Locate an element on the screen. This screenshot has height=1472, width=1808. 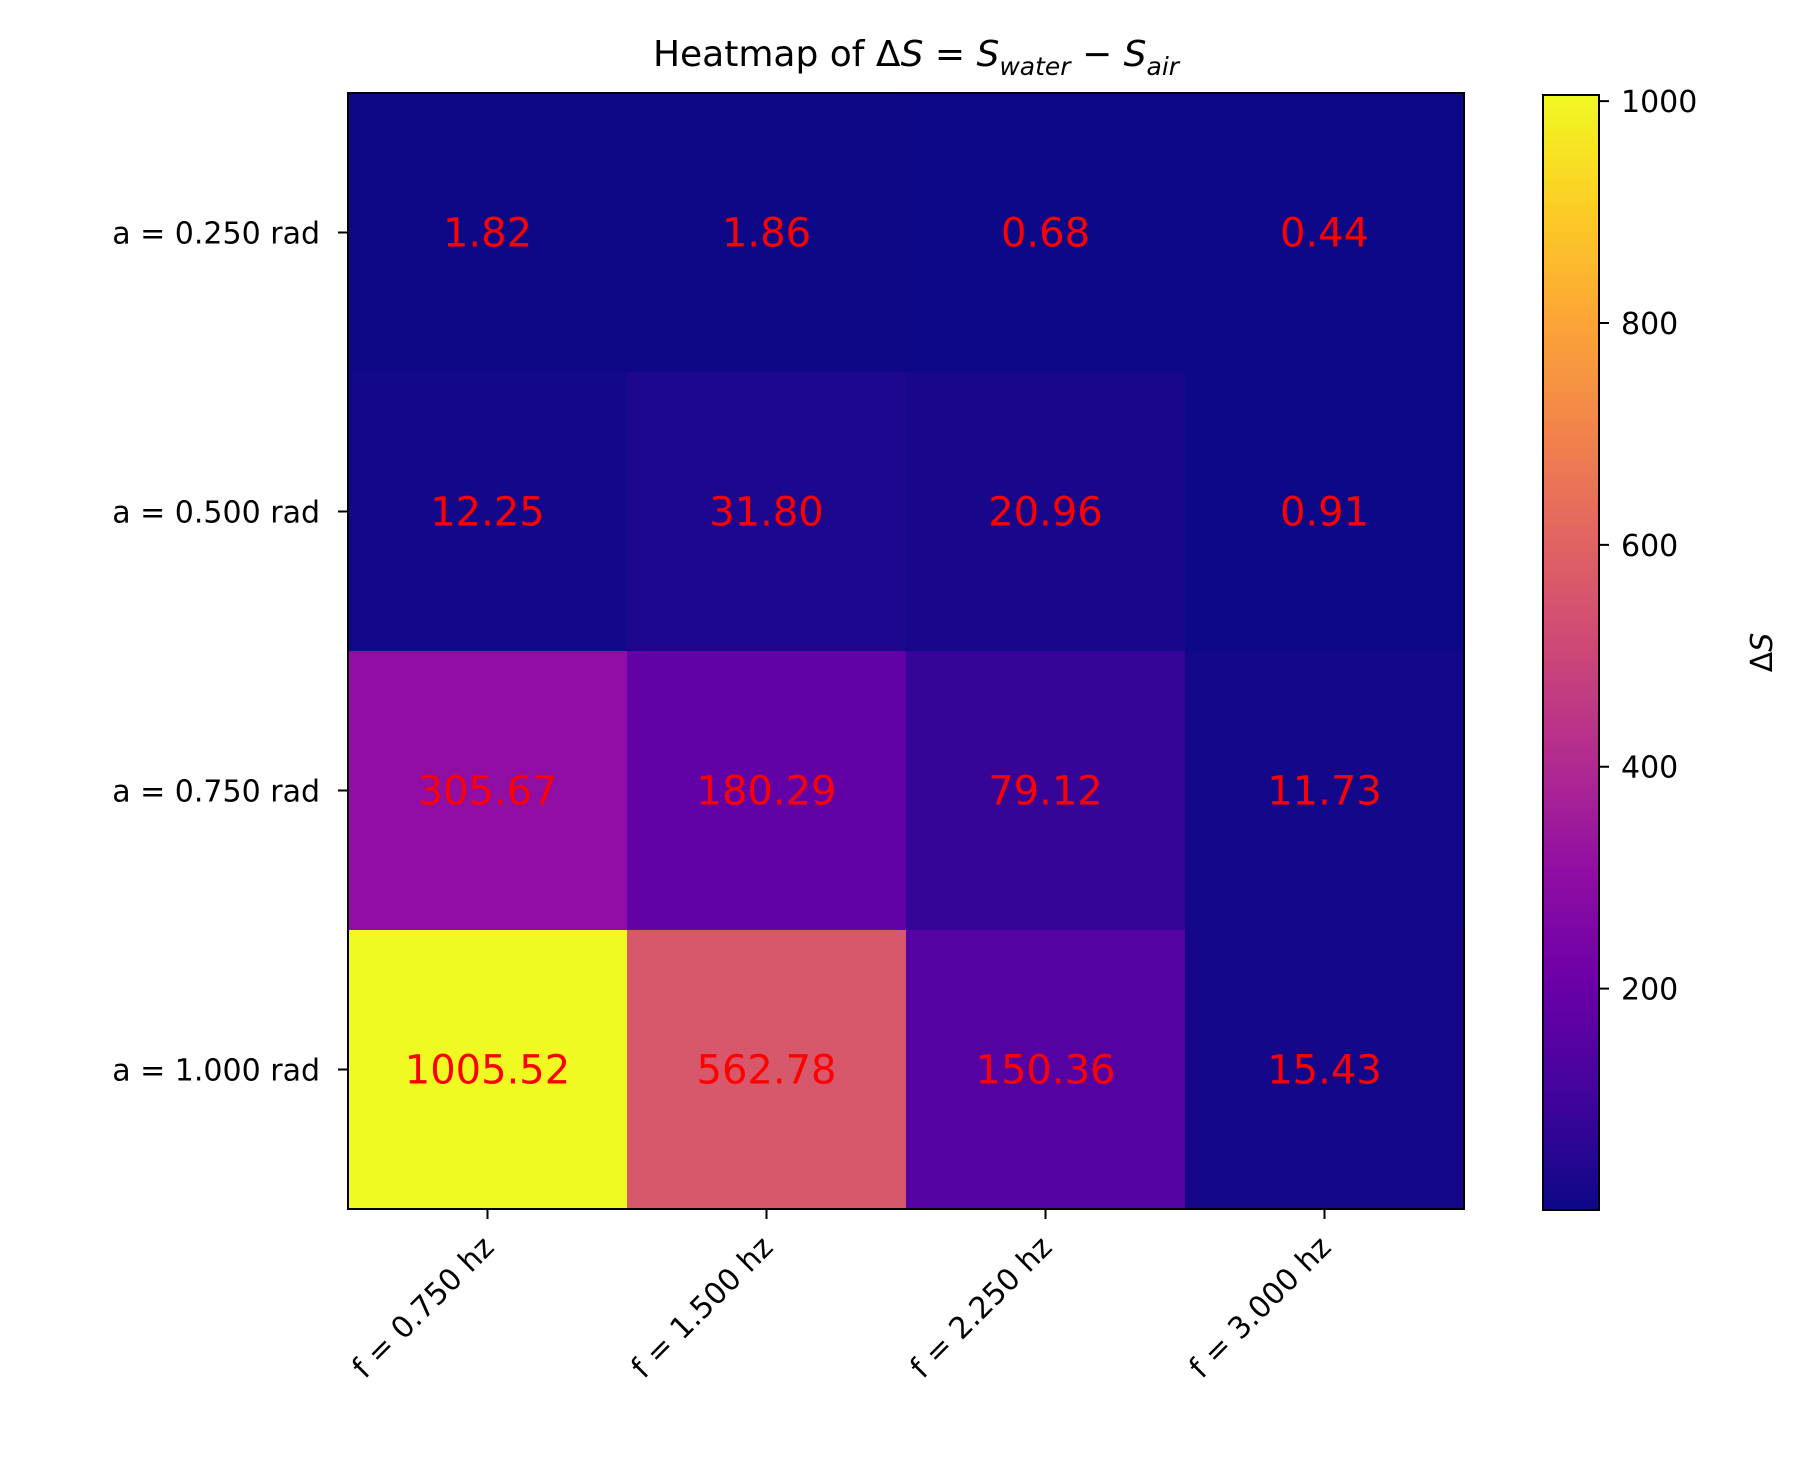
cell-value-label: 0.44 is located at coordinates (1324, 234).